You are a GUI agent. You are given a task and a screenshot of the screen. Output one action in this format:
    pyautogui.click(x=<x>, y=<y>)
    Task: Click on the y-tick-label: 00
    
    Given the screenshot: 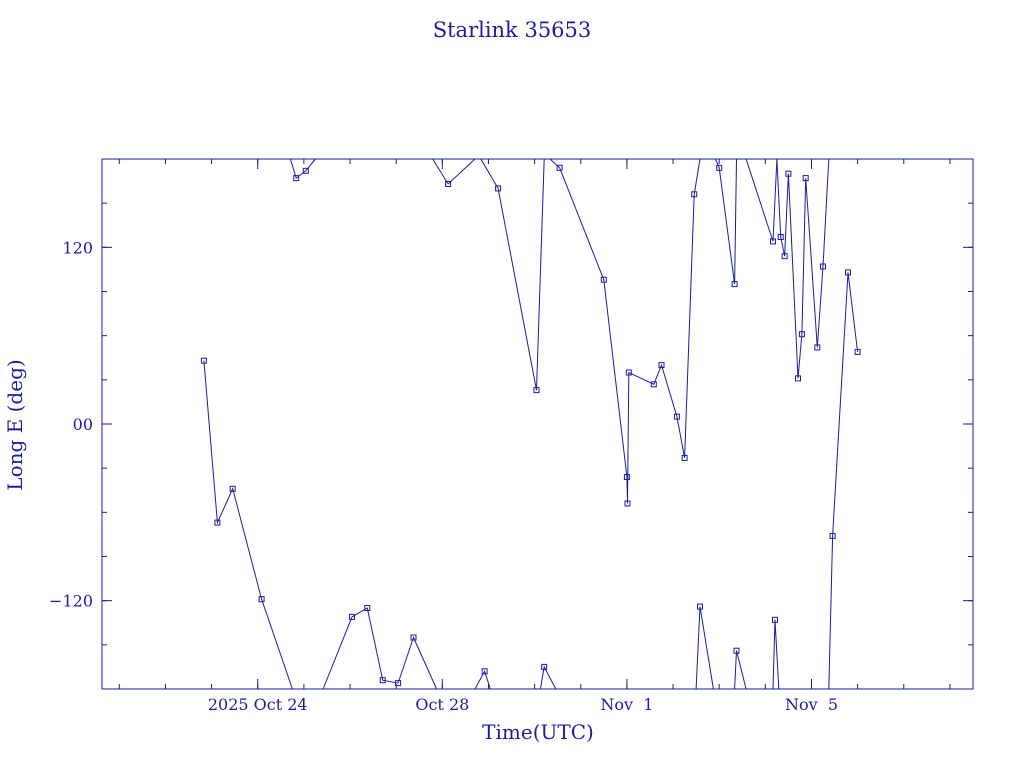 What is the action you would take?
    pyautogui.click(x=83, y=424)
    